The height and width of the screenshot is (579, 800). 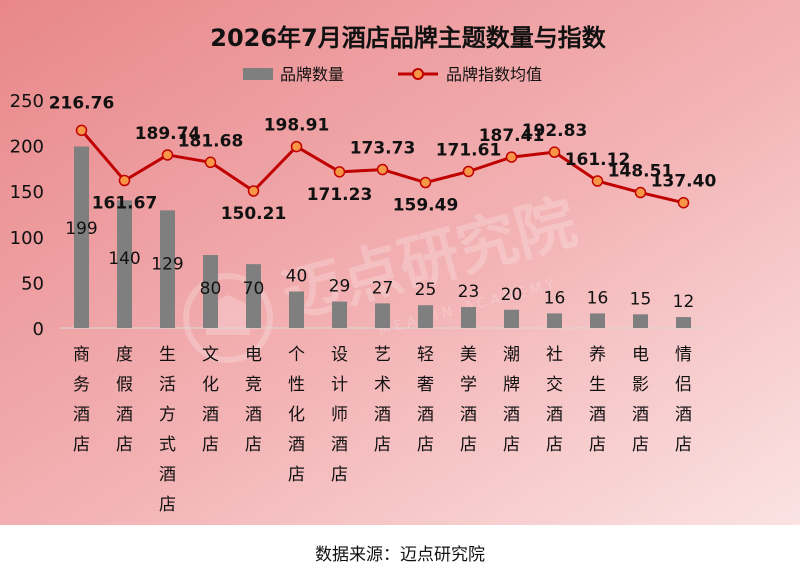 What do you see at coordinates (167, 264) in the screenshot?
I see `bar-value-label: 129` at bounding box center [167, 264].